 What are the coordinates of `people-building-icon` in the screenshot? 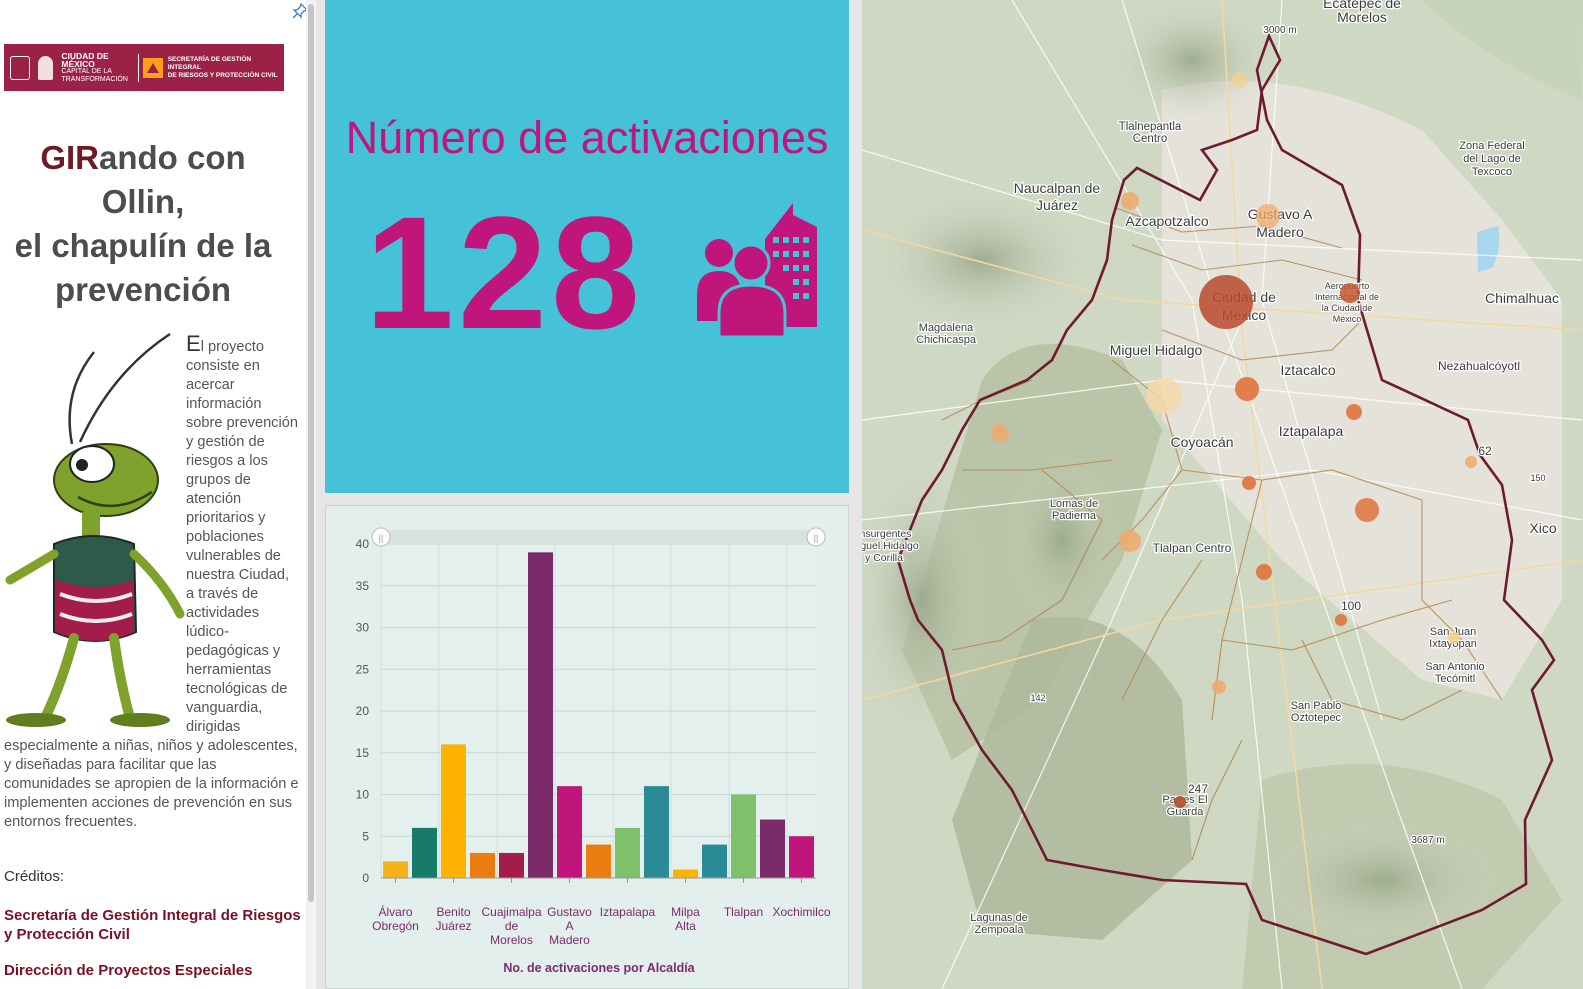 It's located at (757, 270).